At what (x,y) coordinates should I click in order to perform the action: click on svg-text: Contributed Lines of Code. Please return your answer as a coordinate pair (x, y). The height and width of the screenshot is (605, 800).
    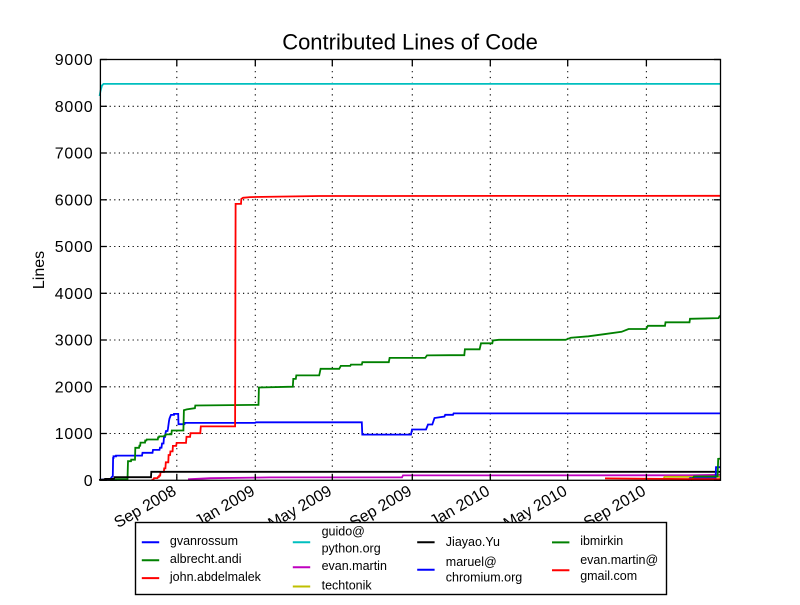
    Looking at the image, I should click on (410, 42).